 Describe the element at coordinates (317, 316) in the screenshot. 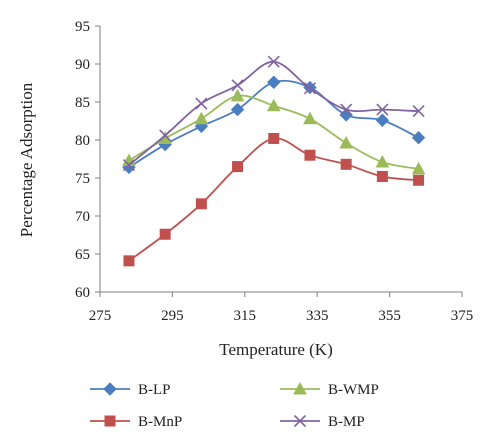

I see `x-tick-label: 335` at that location.